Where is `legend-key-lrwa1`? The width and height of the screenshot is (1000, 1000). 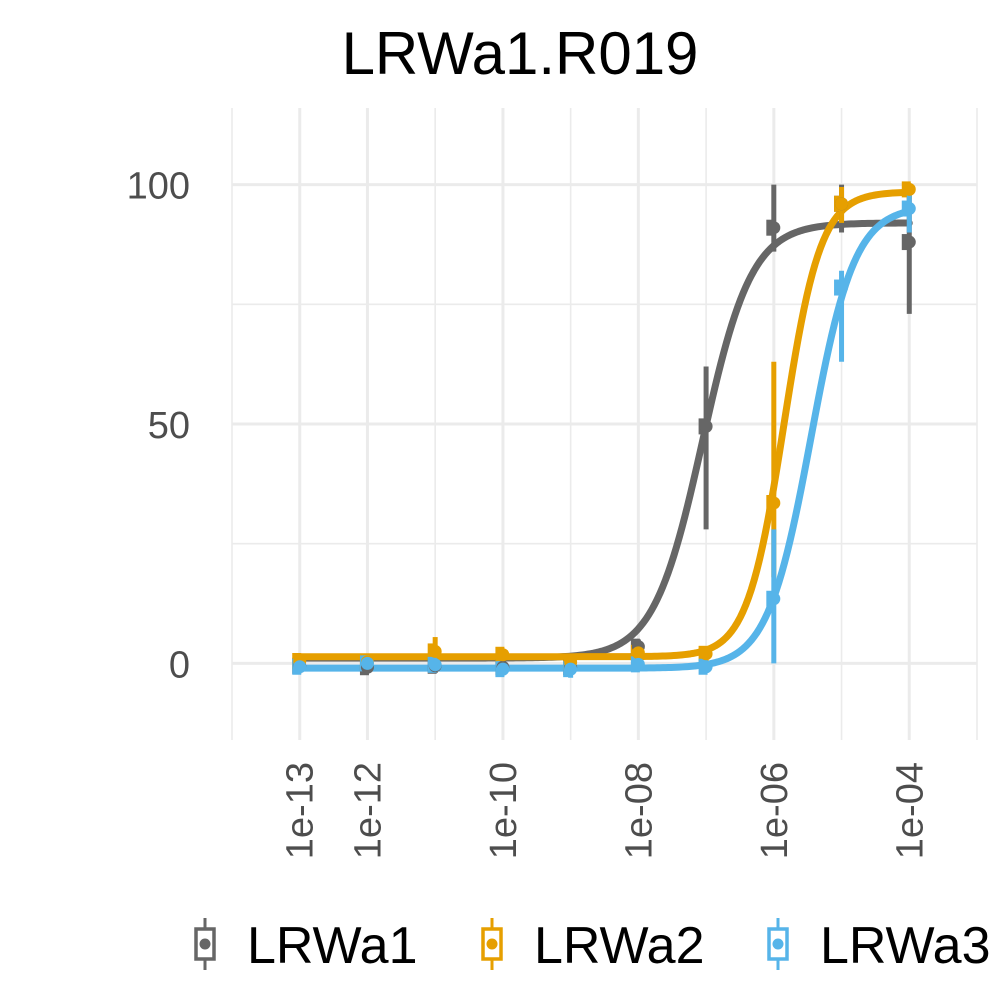
legend-key-lrwa1 is located at coordinates (205, 944).